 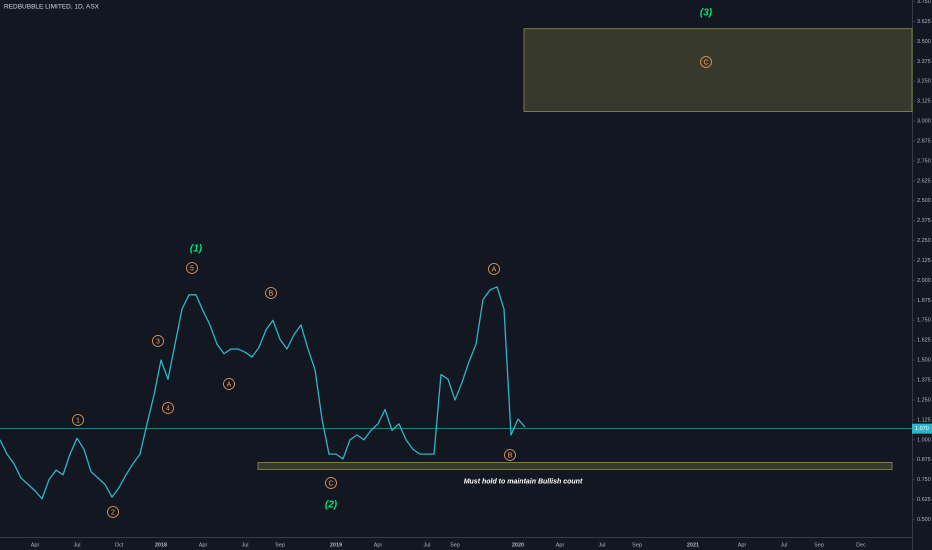 What do you see at coordinates (693, 545) in the screenshot?
I see `x-tick-label: 2021` at bounding box center [693, 545].